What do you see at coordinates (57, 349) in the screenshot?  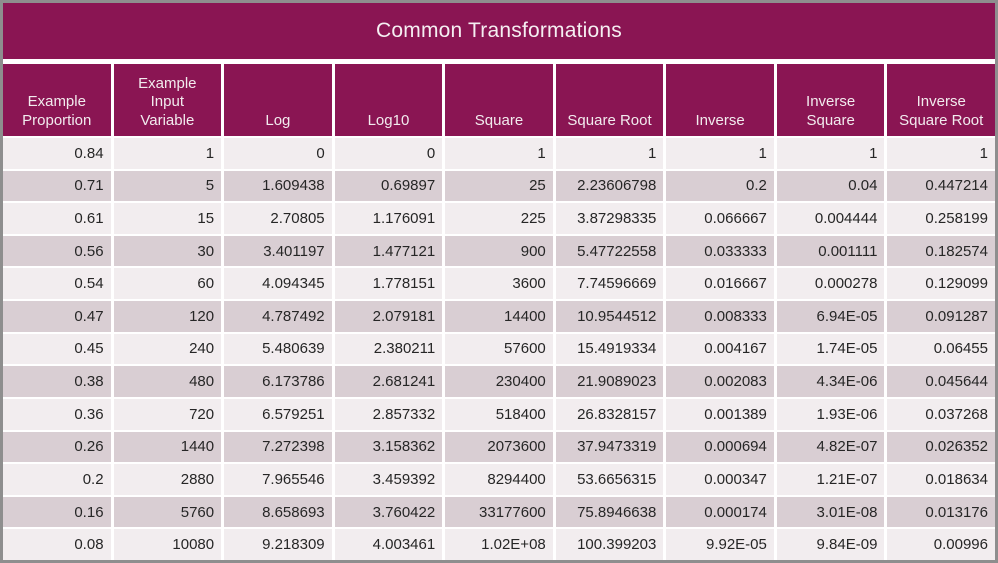 I see `table-cell: 0.45` at bounding box center [57, 349].